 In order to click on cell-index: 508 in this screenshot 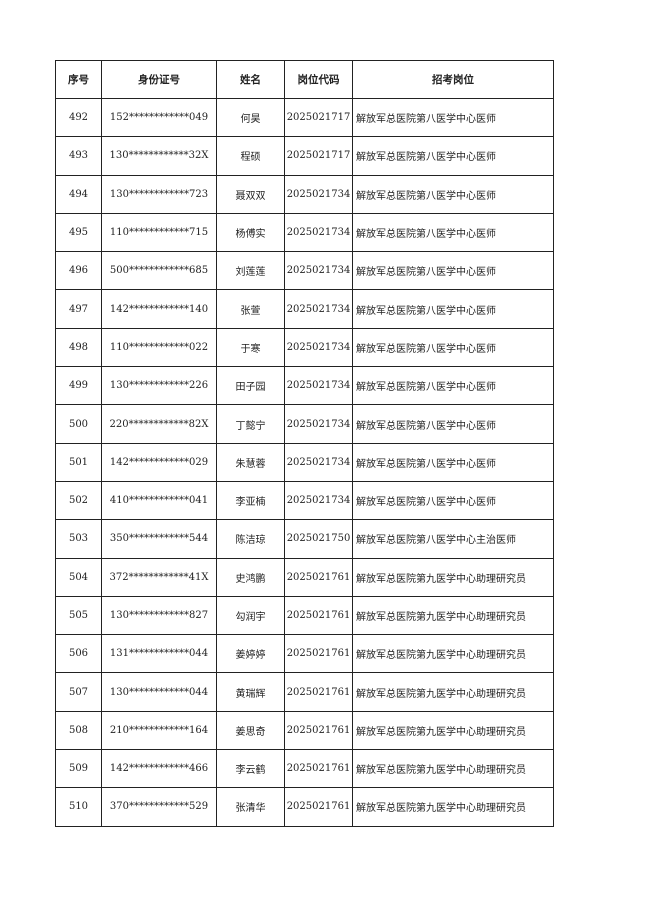, I will do `click(78, 730)`.